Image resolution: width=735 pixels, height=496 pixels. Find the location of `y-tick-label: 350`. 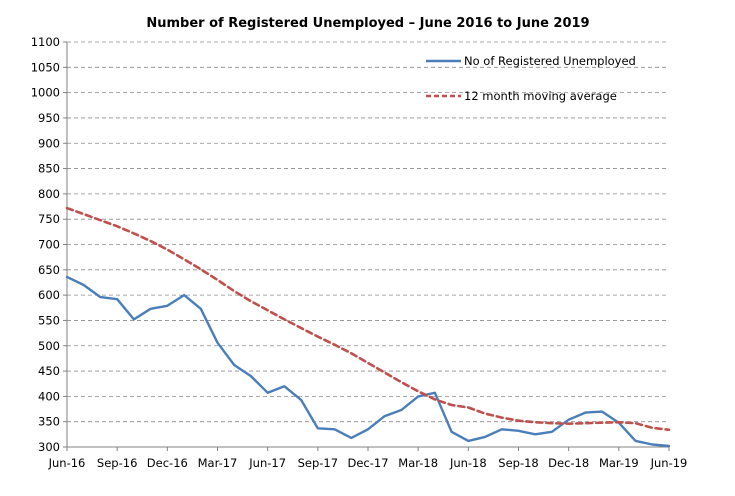

y-tick-label: 350 is located at coordinates (49, 422).